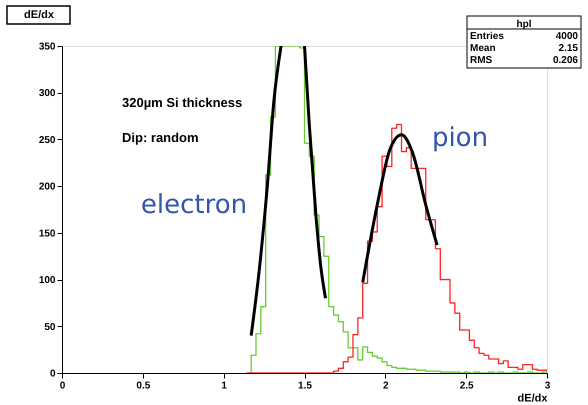 This screenshot has height=405, width=588. Describe the element at coordinates (194, 205) in the screenshot. I see `annotation: electron` at that location.